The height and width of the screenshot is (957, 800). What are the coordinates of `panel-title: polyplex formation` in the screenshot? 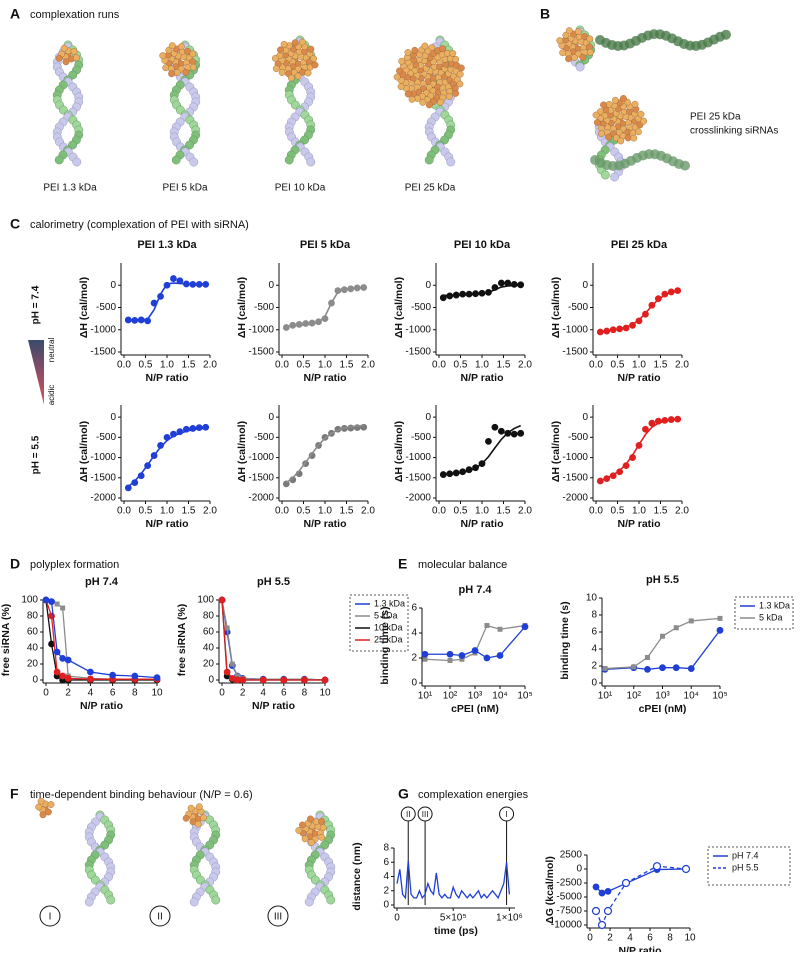 It's located at (74, 565).